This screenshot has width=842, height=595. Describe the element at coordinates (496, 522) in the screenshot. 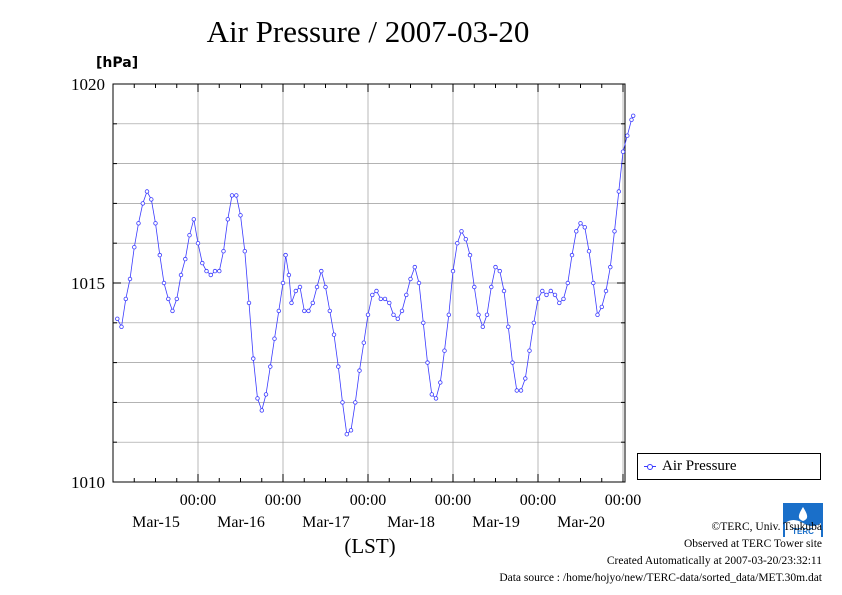

I see `x-tick-label-date: Mar-19` at that location.